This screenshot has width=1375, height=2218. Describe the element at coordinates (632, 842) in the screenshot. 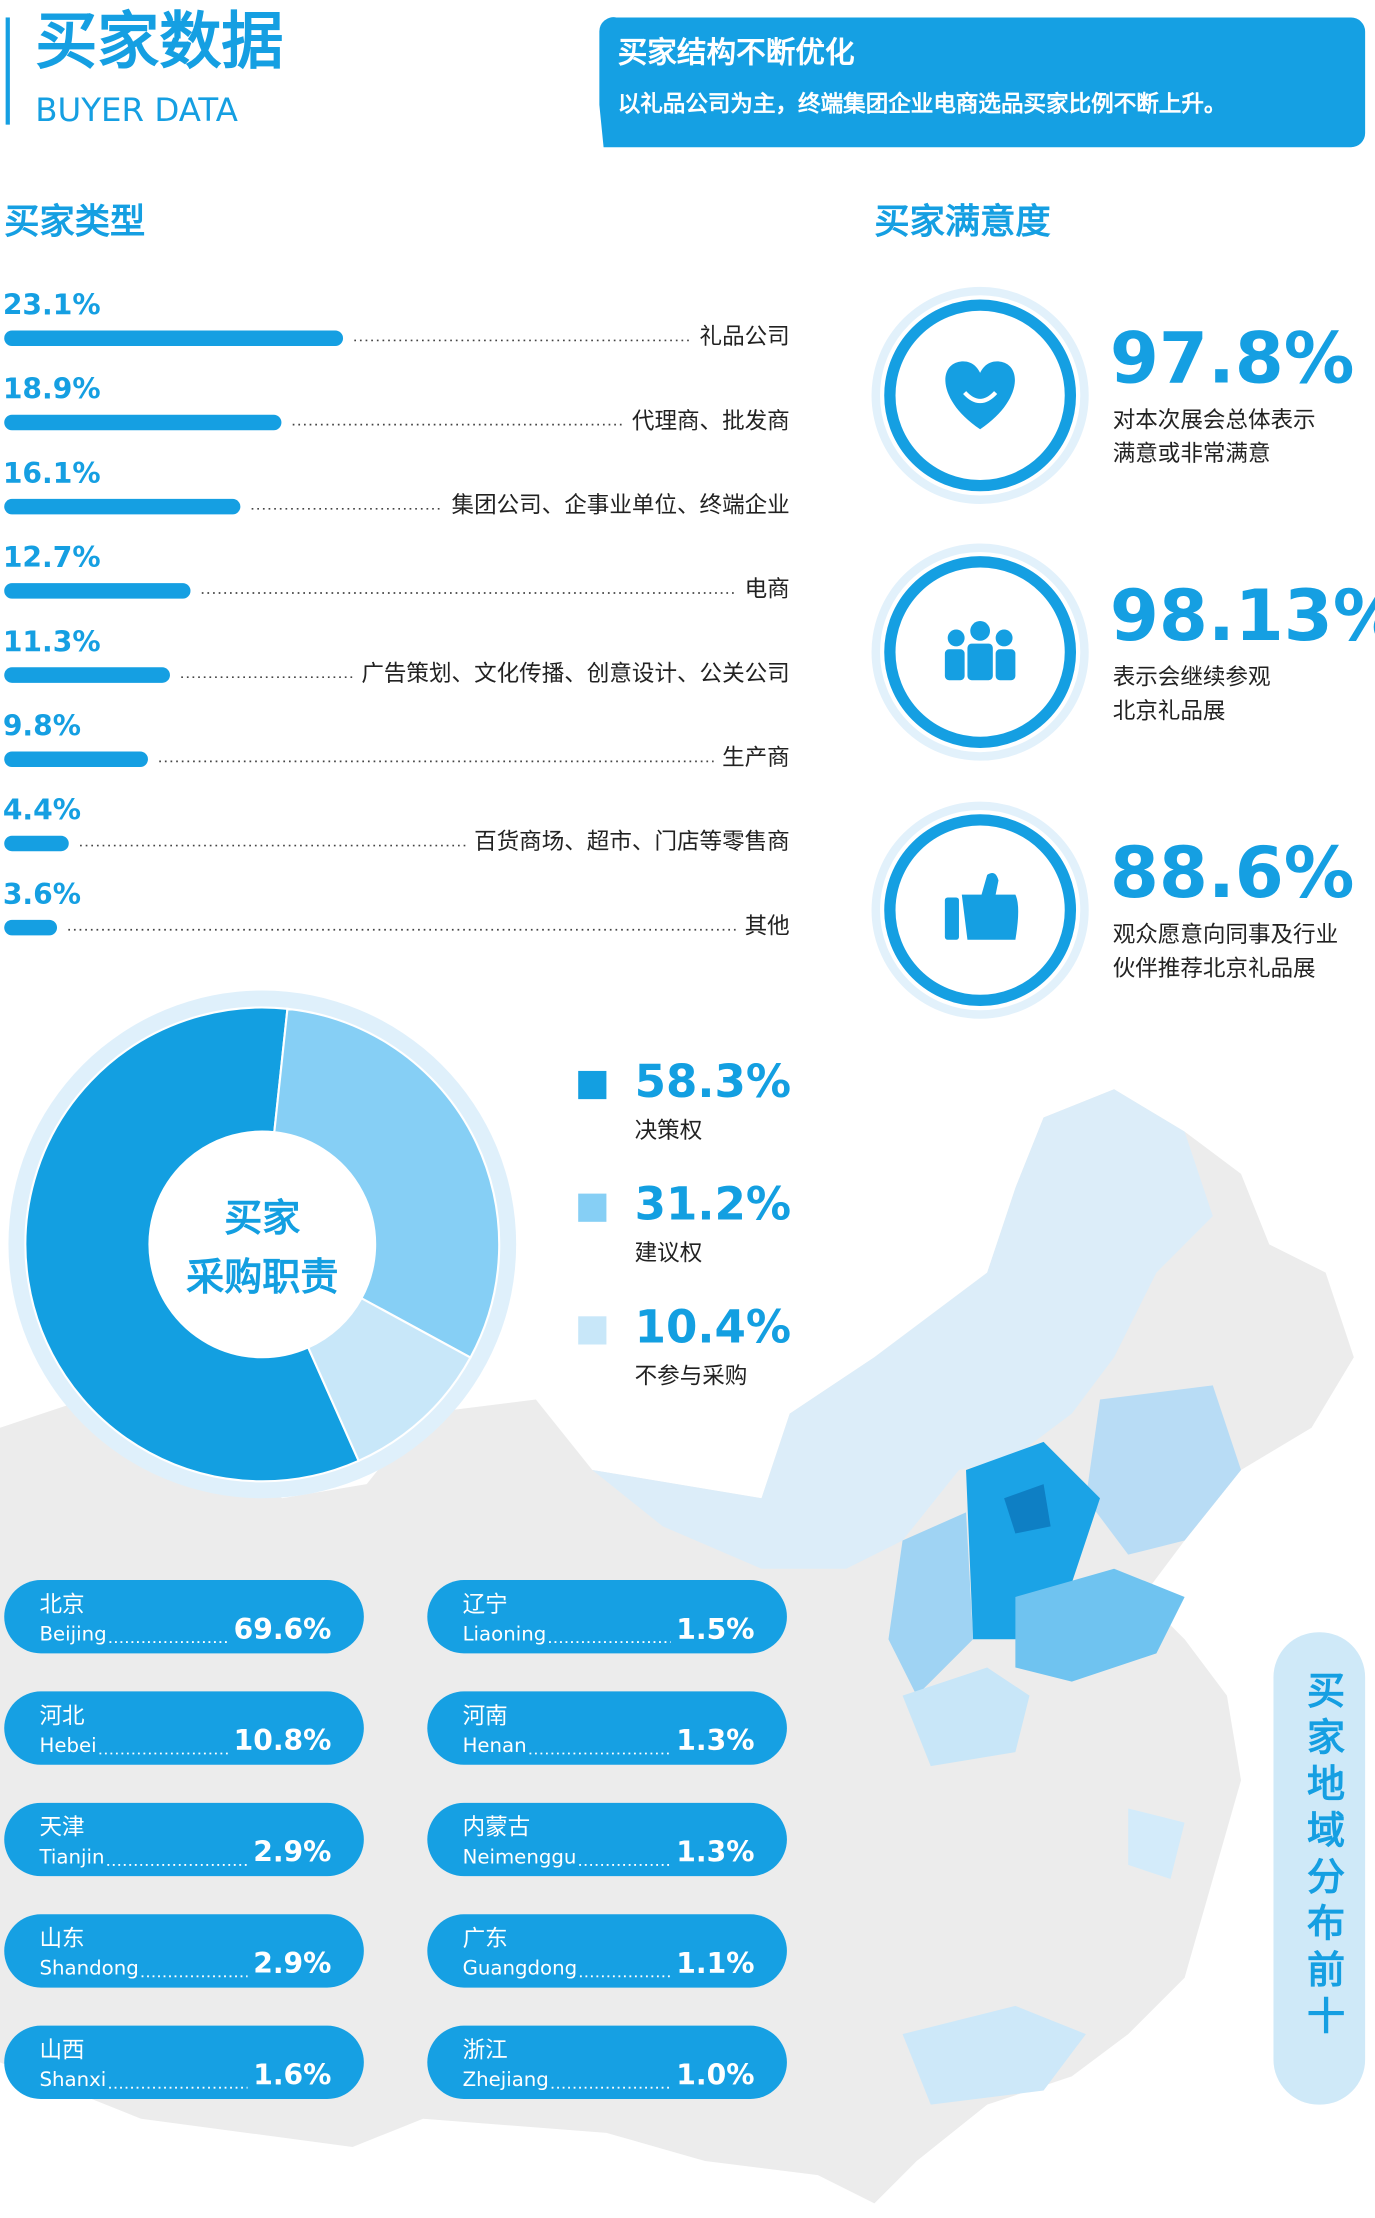

I see `category-label: 百货商场、超市、门店等零售商` at that location.